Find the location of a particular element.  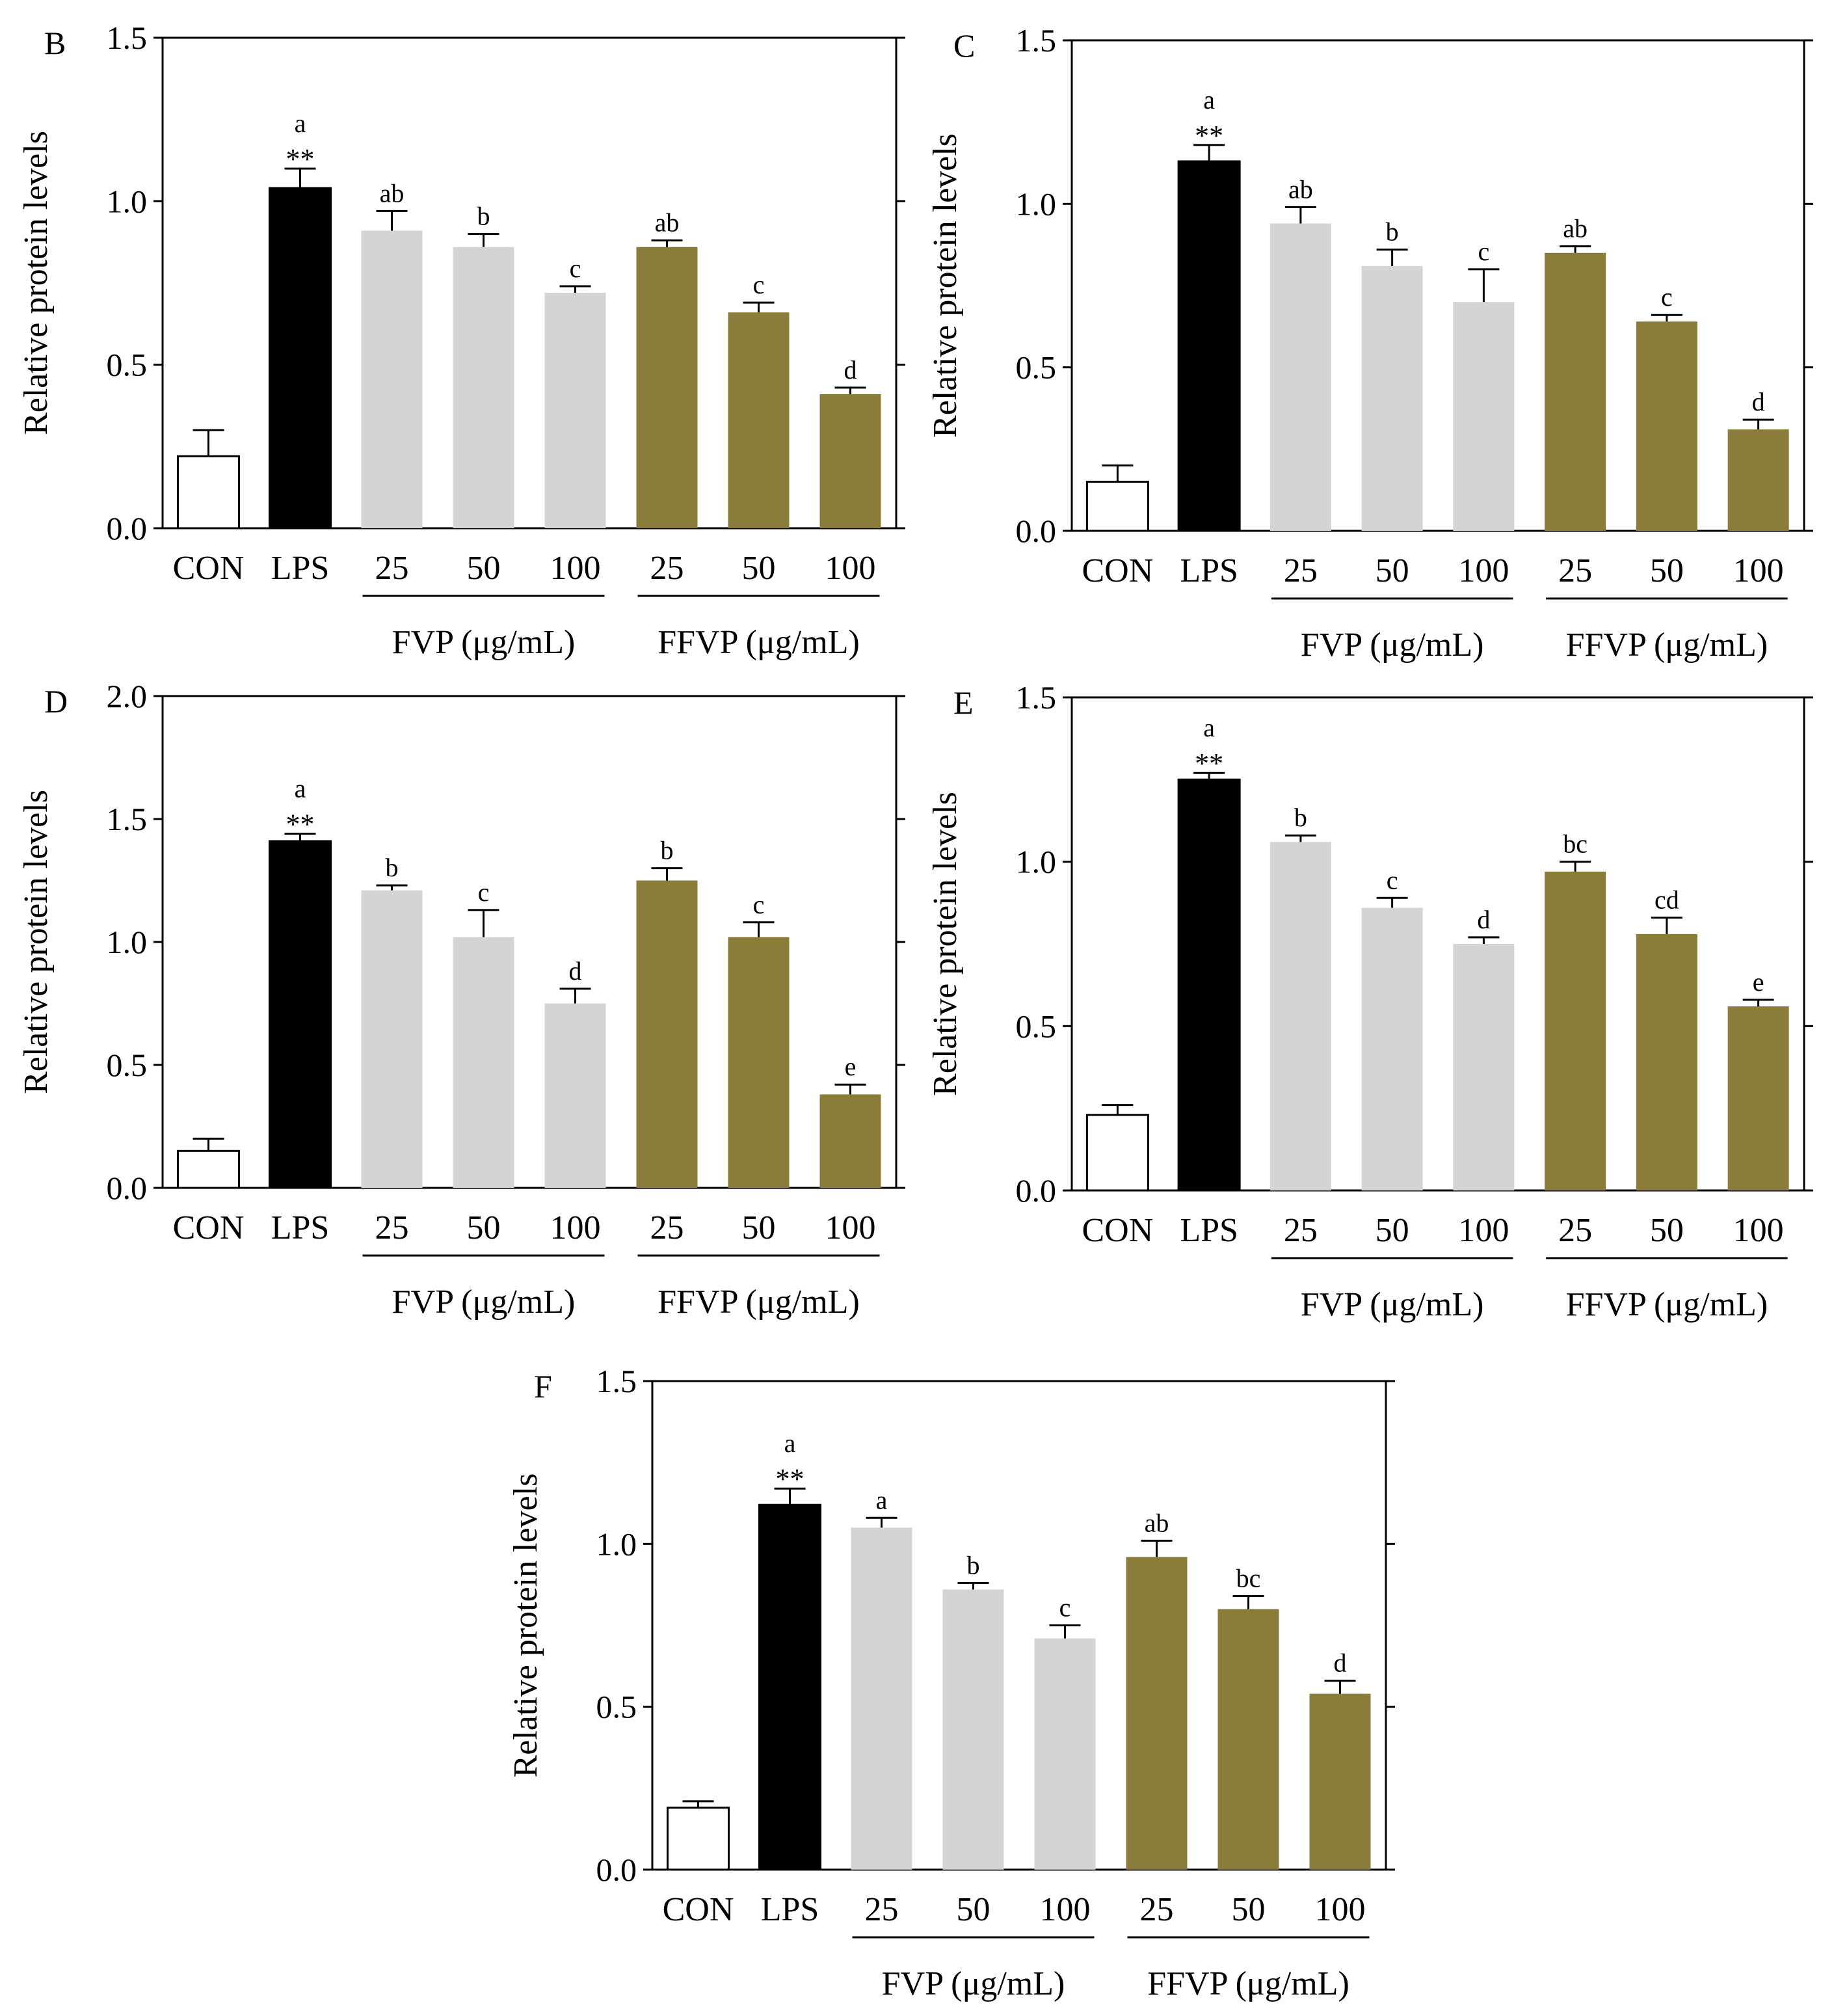

panel-b-sig-letter-6: c is located at coordinates (759, 284).